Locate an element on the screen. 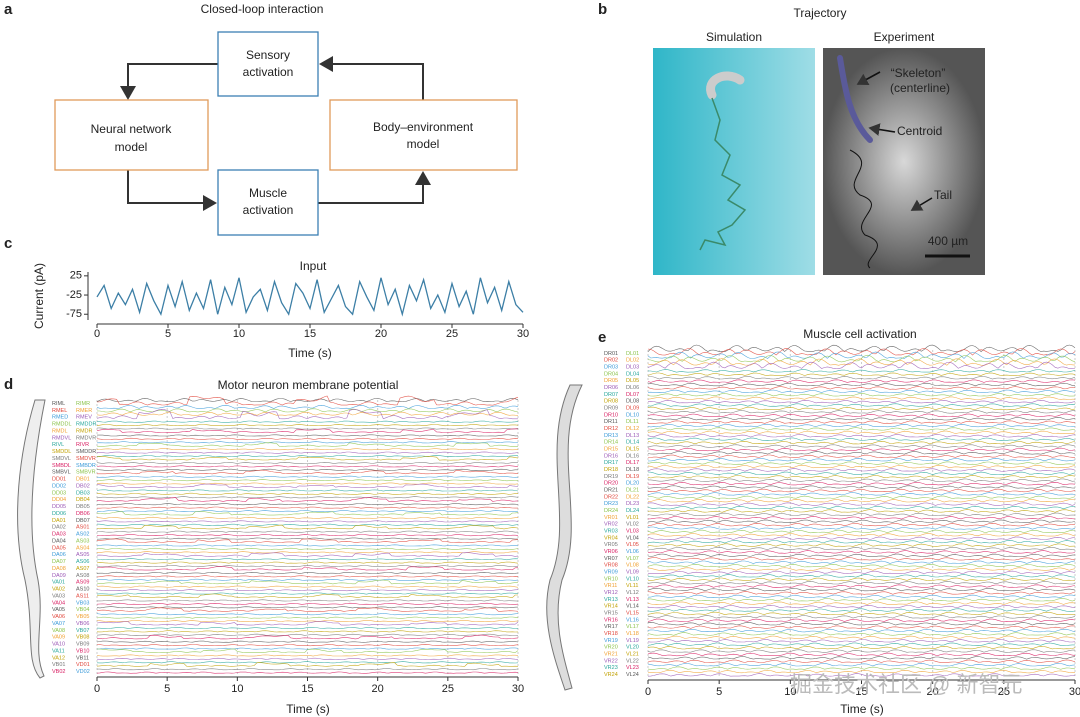 This screenshot has height=717, width=1080. trace-label: RIVL is located at coordinates (58, 445).